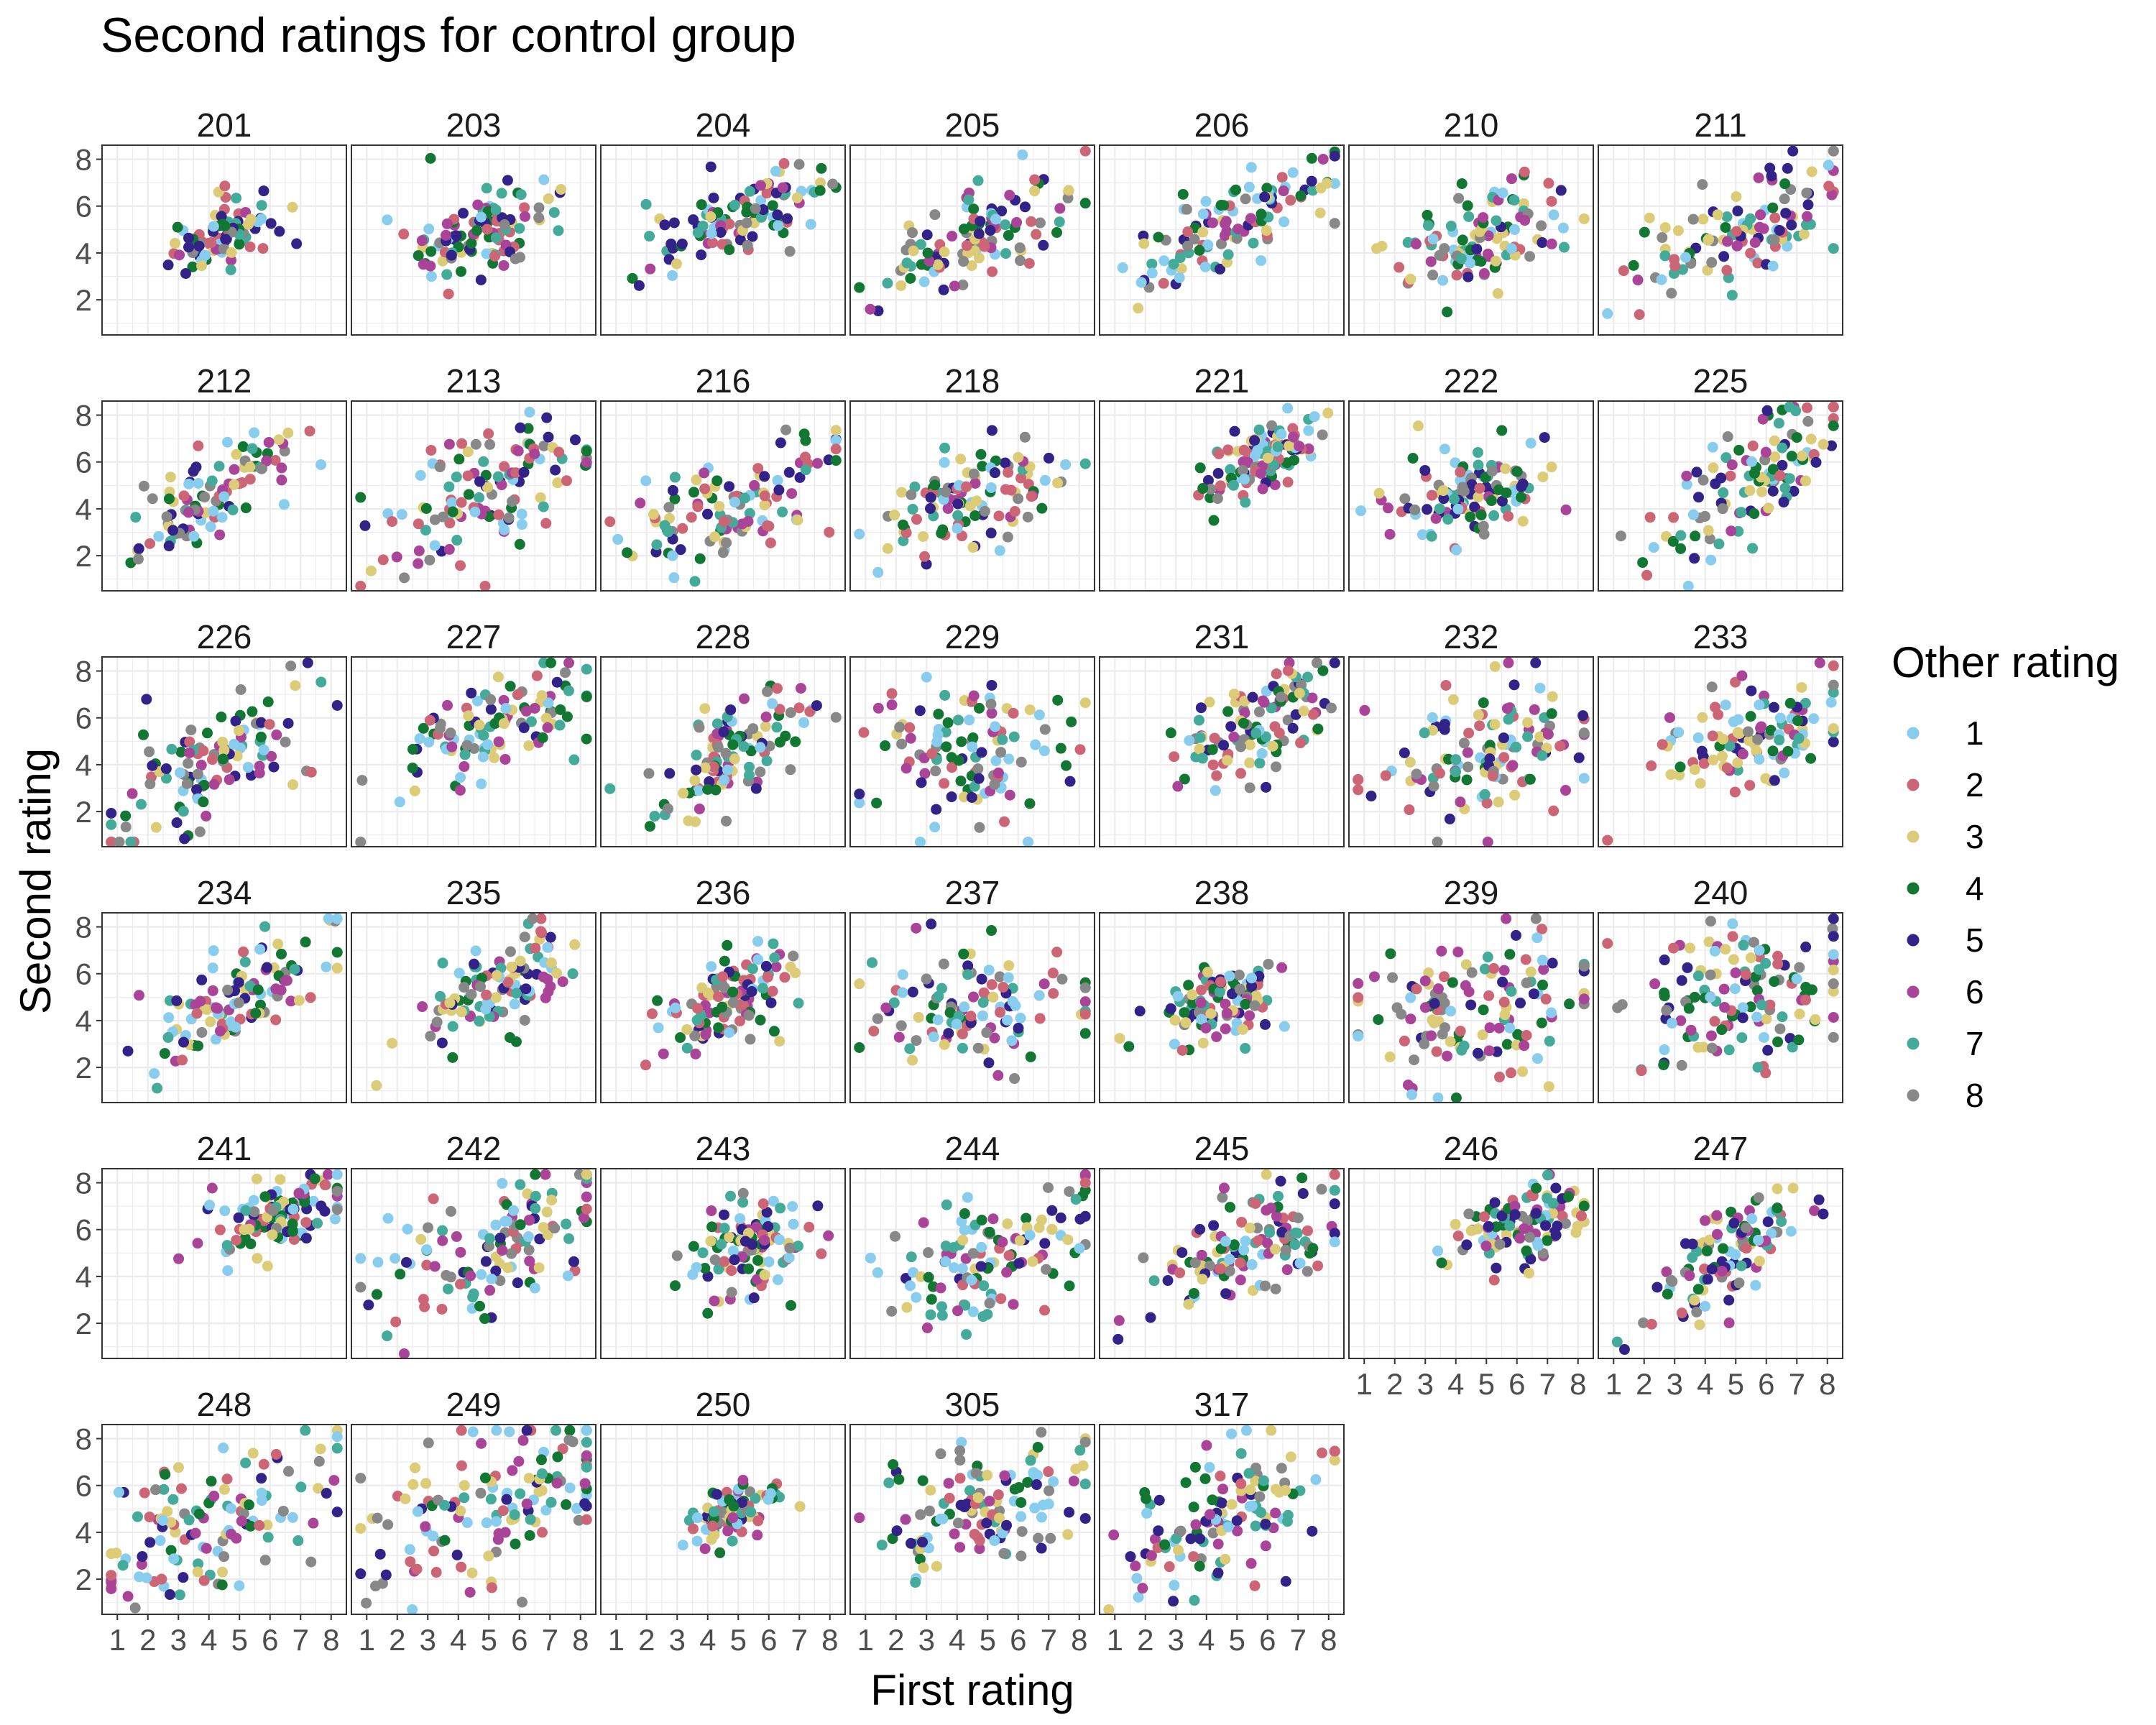  I want to click on facet-label: 237, so click(973, 892).